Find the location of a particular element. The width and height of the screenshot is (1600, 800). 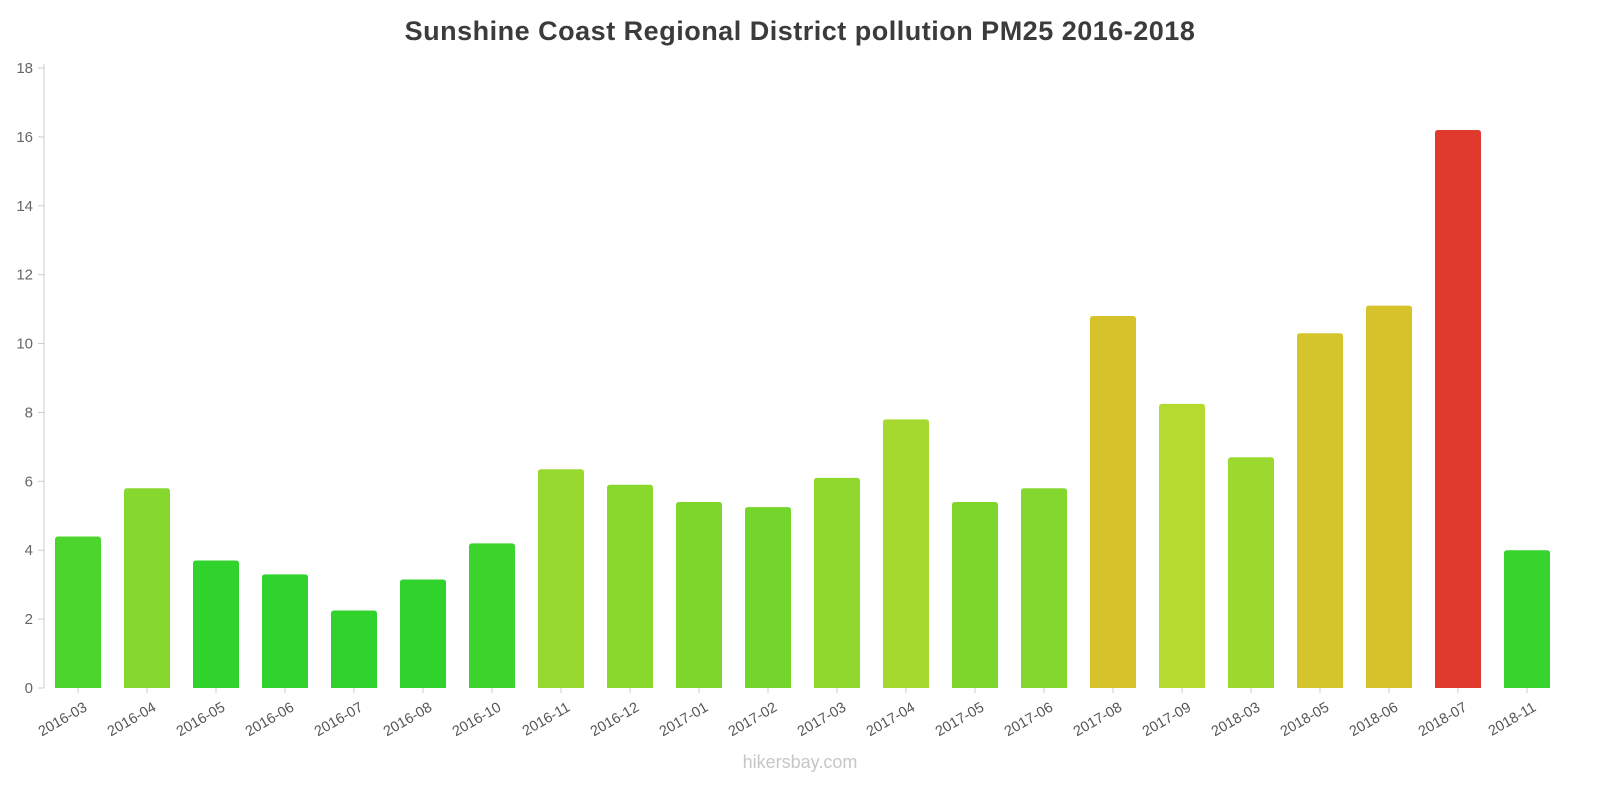

y-tick-label: 6 is located at coordinates (29, 481).